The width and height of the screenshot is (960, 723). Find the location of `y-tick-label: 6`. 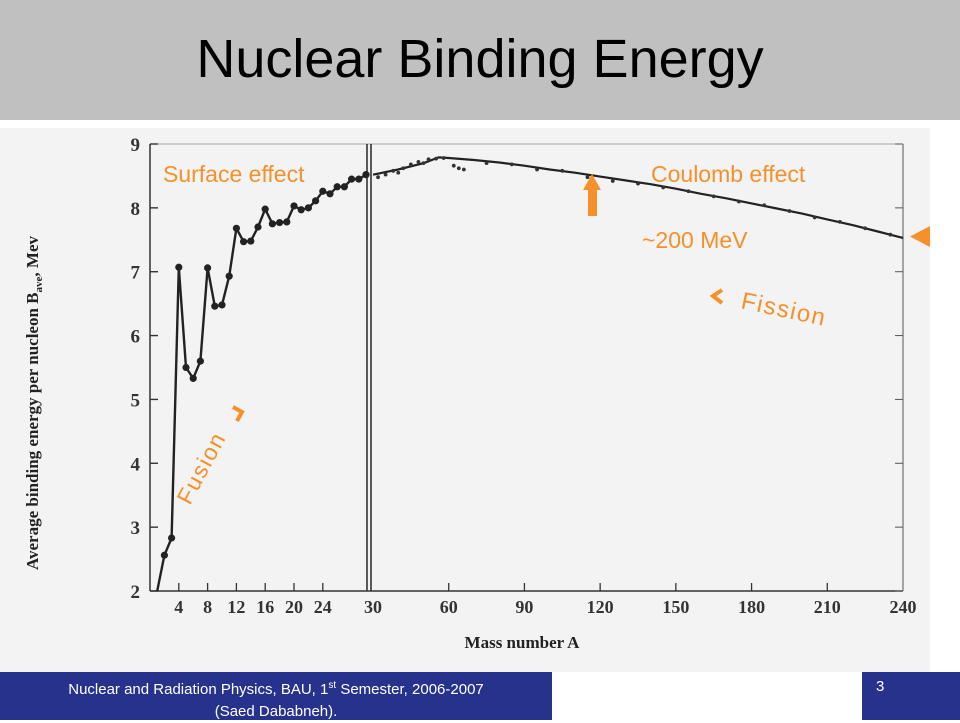

y-tick-label: 6 is located at coordinates (136, 337).